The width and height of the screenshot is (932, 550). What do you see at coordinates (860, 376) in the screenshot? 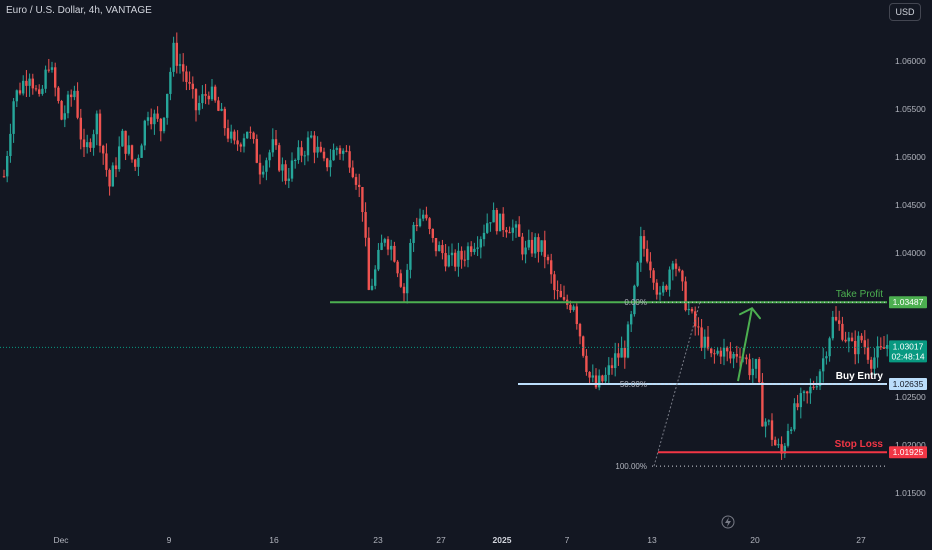
I see `buy-entry-label: Buy Entry` at bounding box center [860, 376].